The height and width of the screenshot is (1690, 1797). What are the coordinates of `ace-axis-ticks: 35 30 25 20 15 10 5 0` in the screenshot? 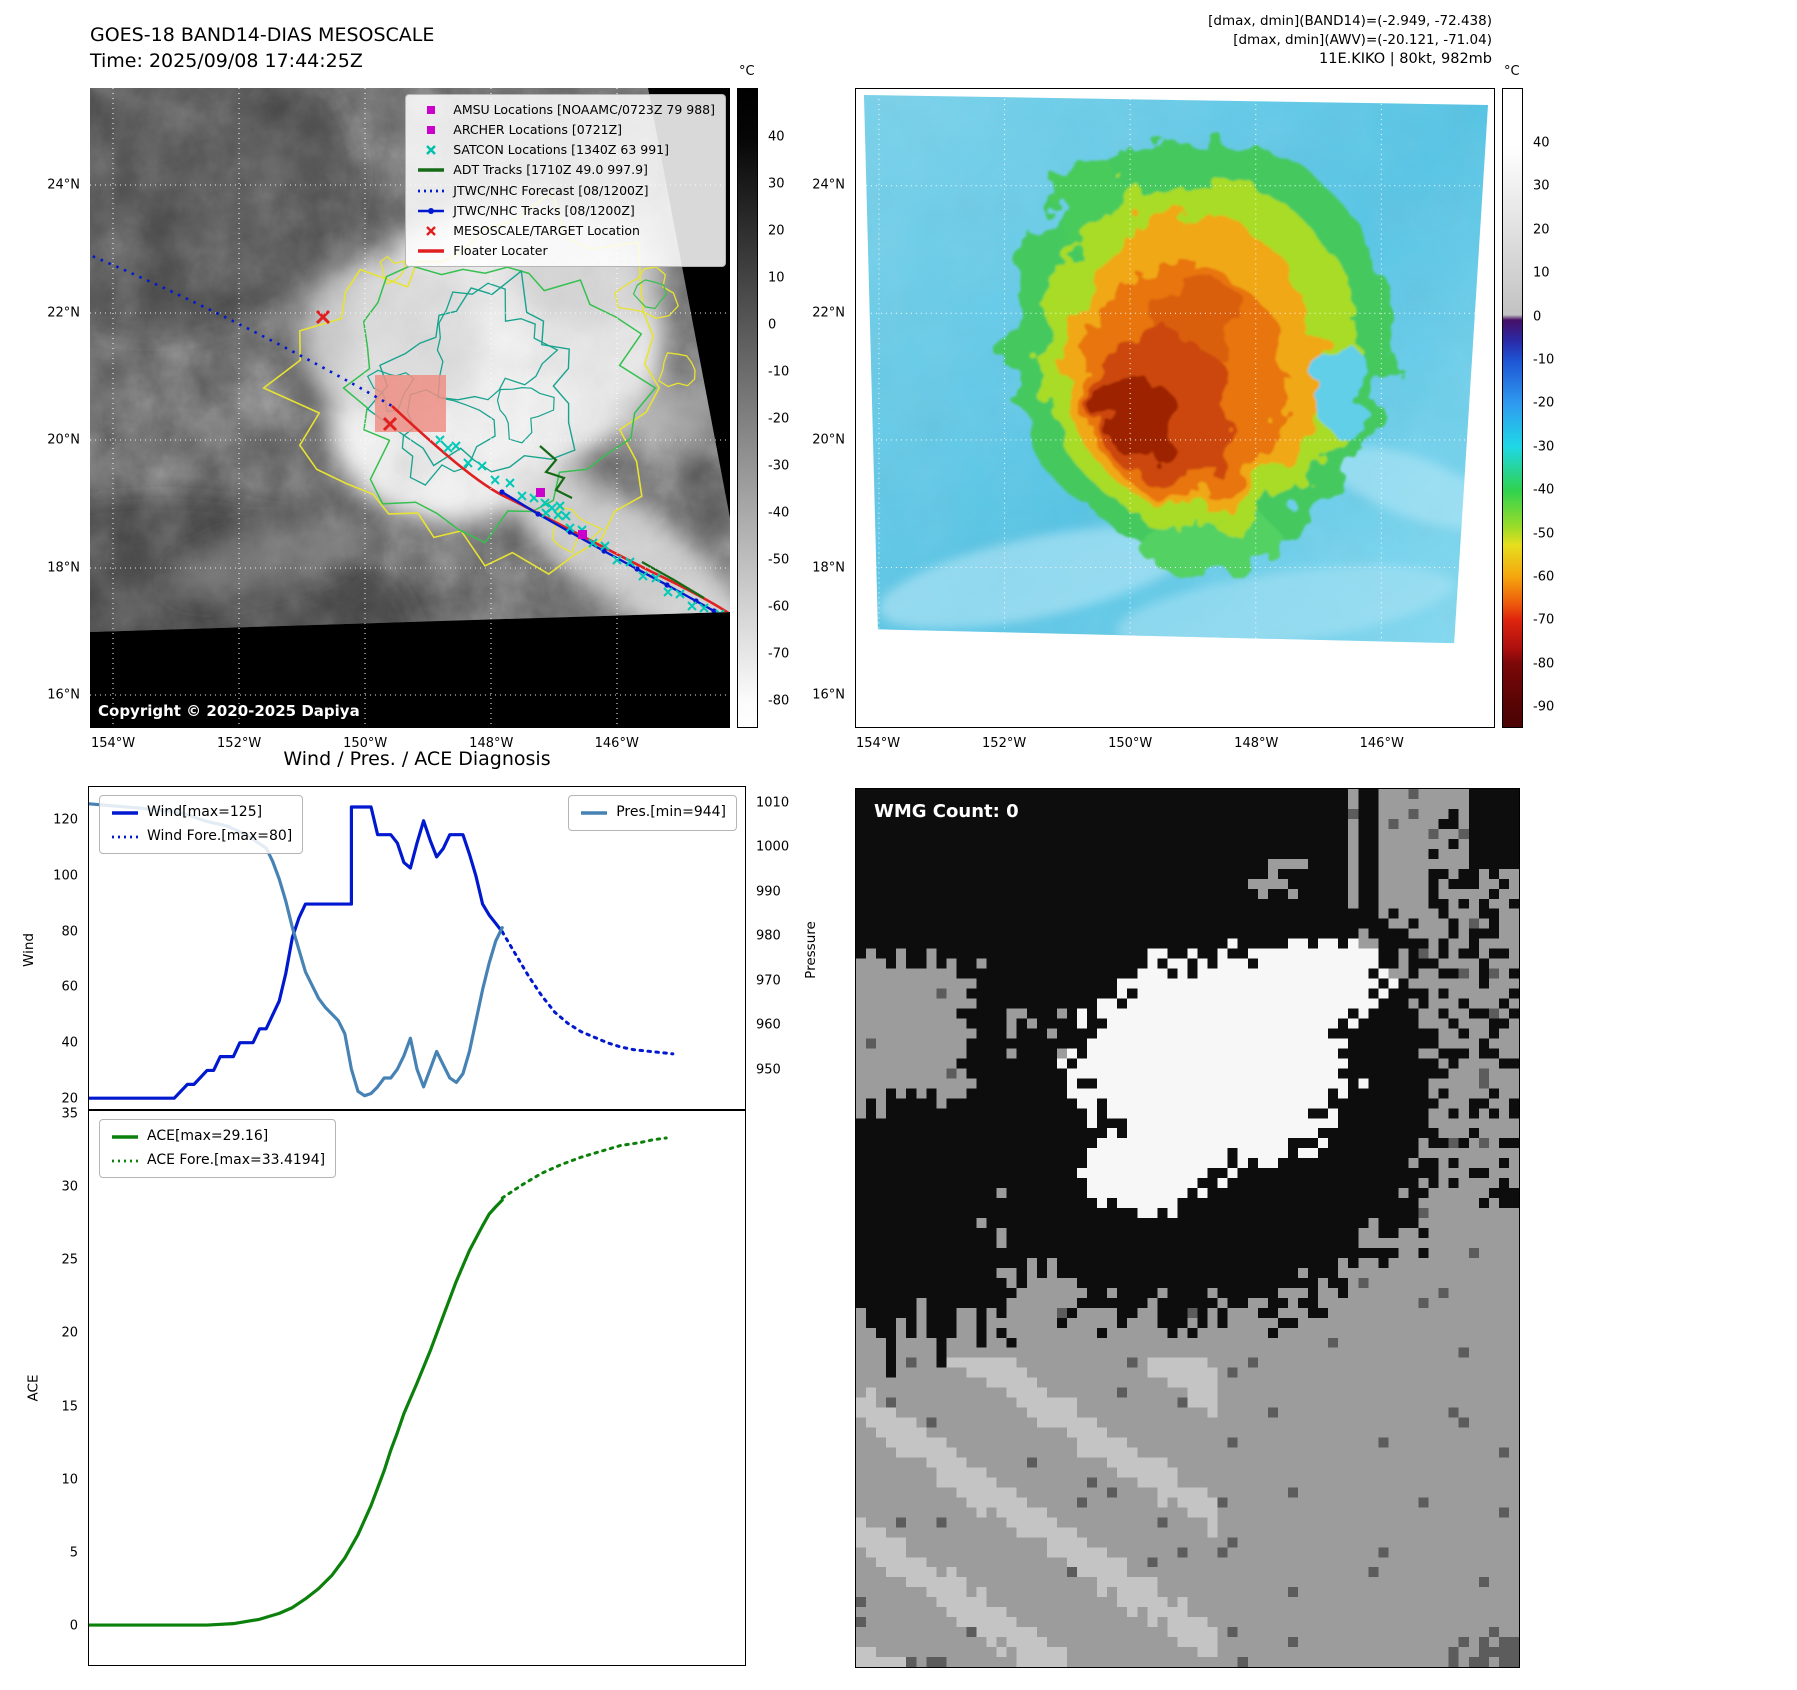 It's located at (62, 1386).